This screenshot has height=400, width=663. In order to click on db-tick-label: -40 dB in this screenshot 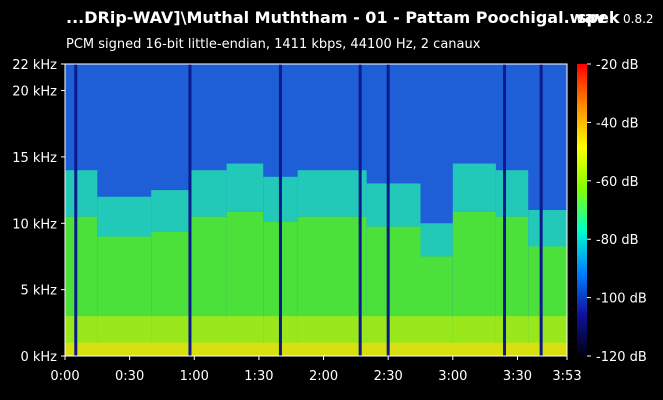, I will do `click(617, 123)`.